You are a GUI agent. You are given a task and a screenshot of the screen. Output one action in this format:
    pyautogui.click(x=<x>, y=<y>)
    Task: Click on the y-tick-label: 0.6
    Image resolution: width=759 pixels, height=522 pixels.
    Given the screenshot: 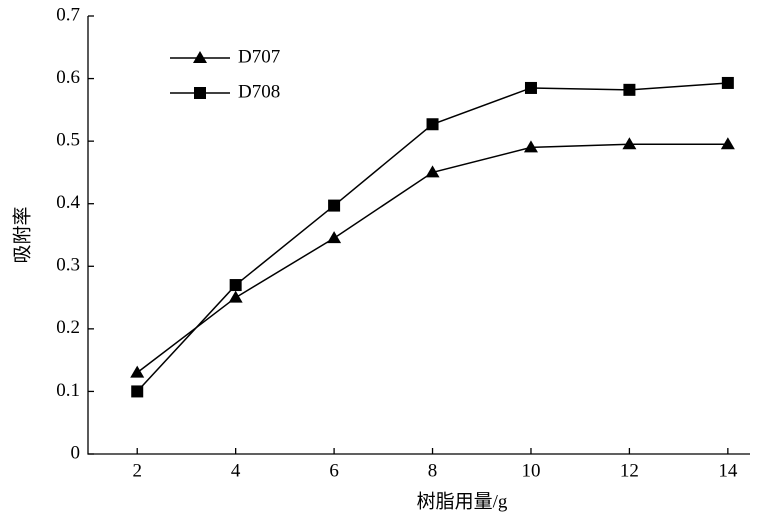 What is the action you would take?
    pyautogui.click(x=68, y=77)
    